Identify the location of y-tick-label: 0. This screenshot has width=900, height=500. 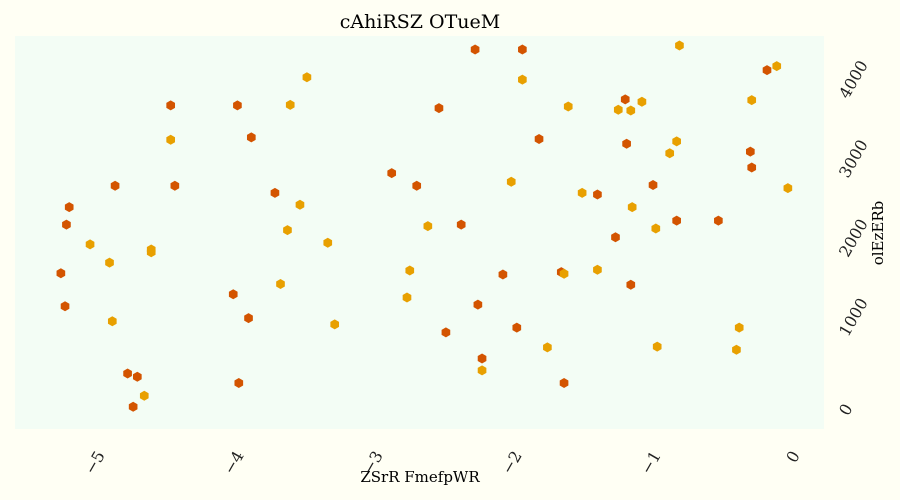
(846, 409).